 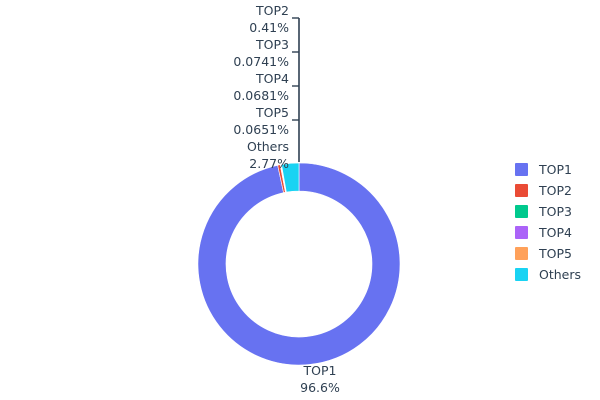 I want to click on callout-name-top3: TOP3, so click(x=272, y=44).